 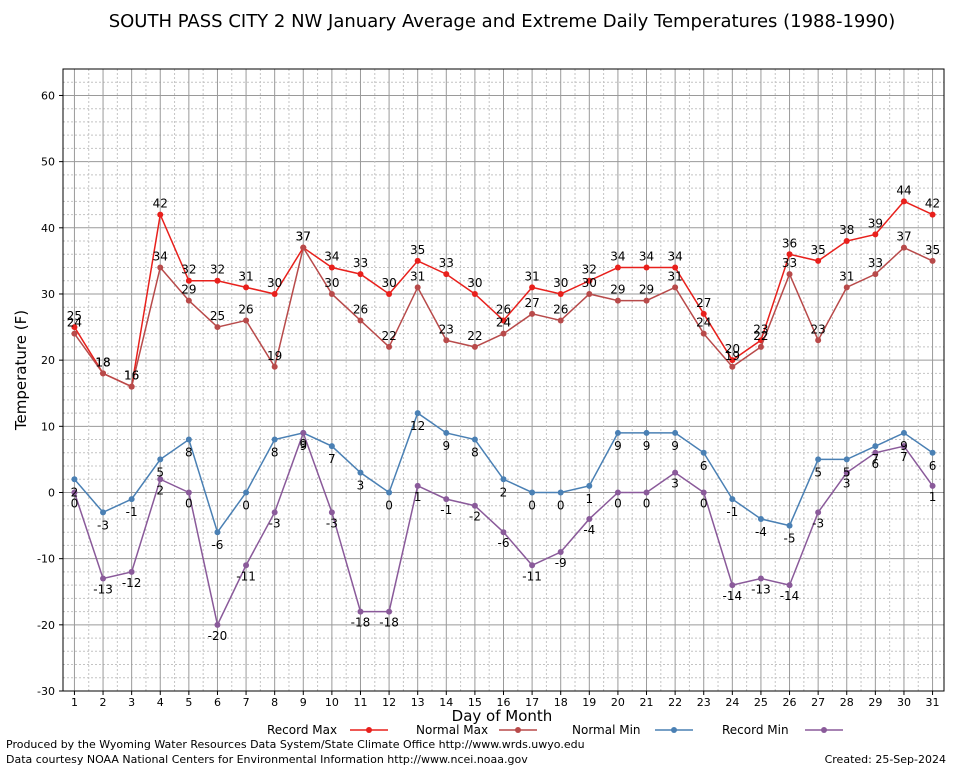 I want to click on x-tick-label: 29, so click(x=875, y=702).